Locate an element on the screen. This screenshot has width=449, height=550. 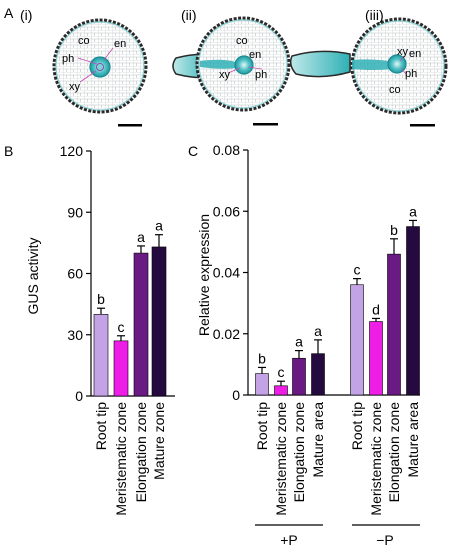
micrograph-label-iii: (iii) is located at coordinates (374, 15).